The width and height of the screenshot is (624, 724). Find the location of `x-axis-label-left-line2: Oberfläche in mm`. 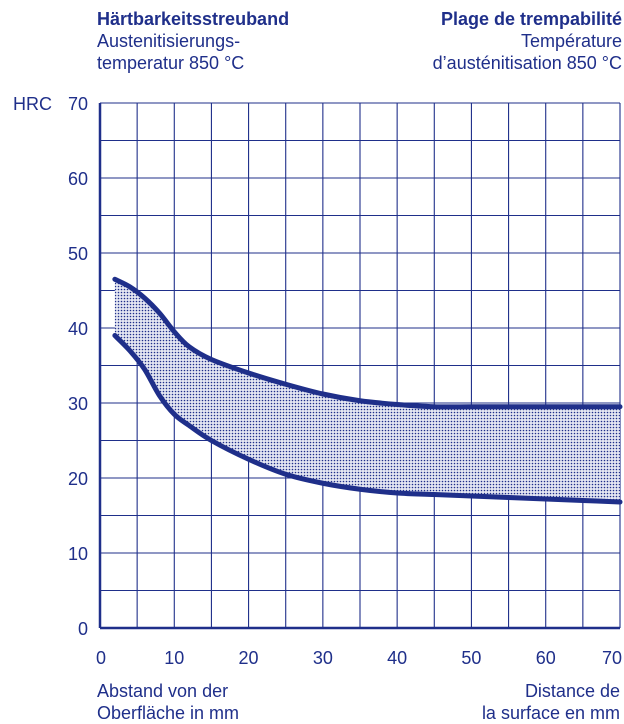

x-axis-label-left-line2: Oberfläche in mm is located at coordinates (168, 713).